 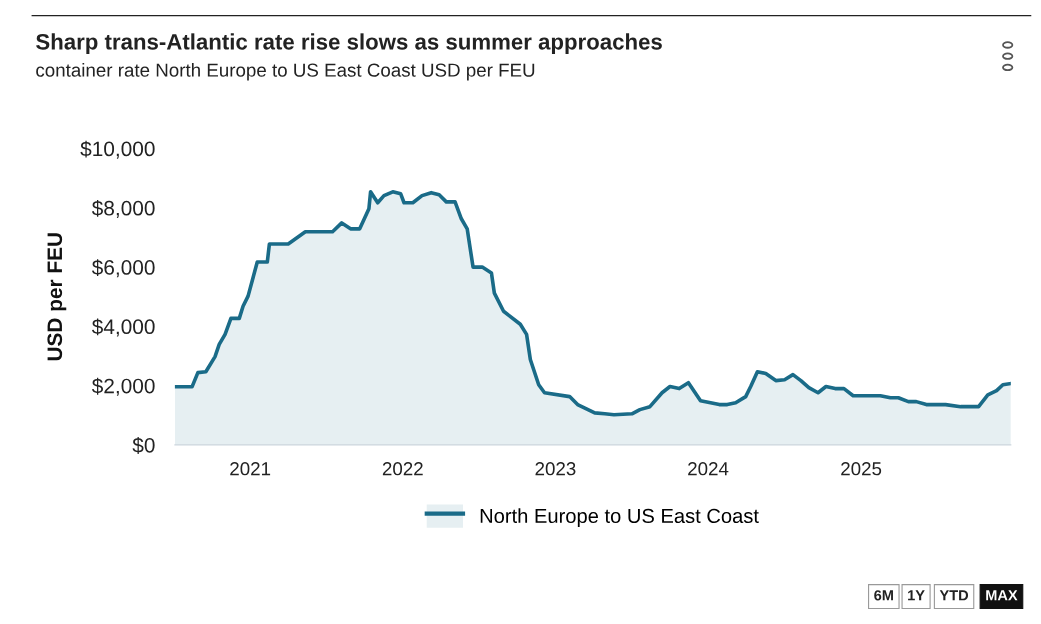 What do you see at coordinates (250, 469) in the screenshot?
I see `x-tick-label: 2021` at bounding box center [250, 469].